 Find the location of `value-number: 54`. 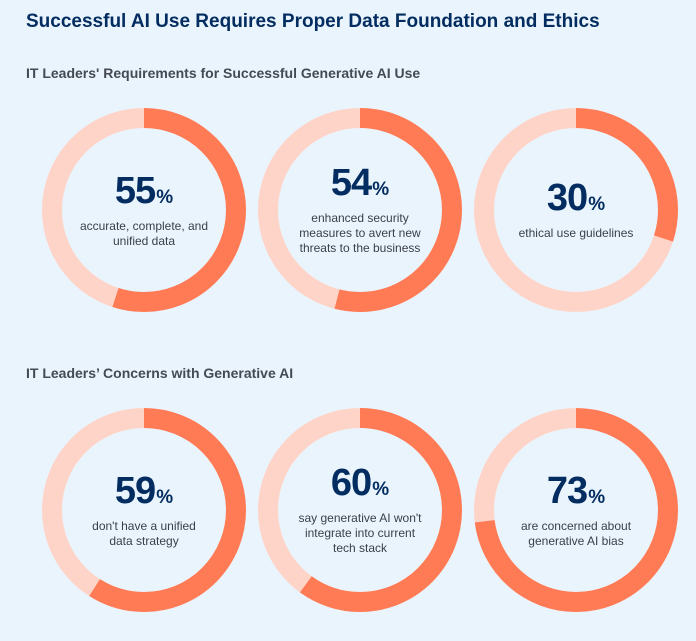

value-number: 54 is located at coordinates (351, 183).